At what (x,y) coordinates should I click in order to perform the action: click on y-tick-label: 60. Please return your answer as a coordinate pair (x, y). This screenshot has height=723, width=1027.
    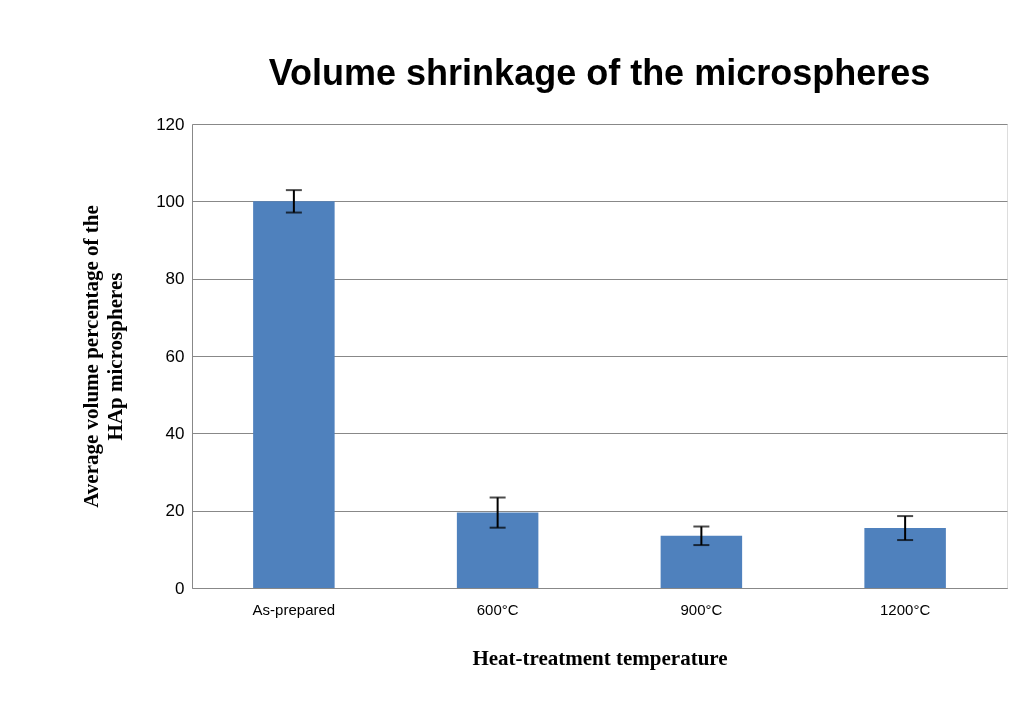
    Looking at the image, I should click on (175, 356).